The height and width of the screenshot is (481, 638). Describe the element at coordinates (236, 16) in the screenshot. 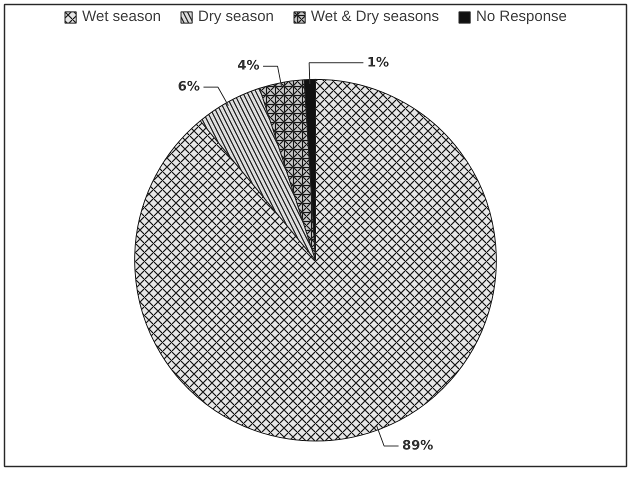

I see `legend-label: Dry season` at that location.